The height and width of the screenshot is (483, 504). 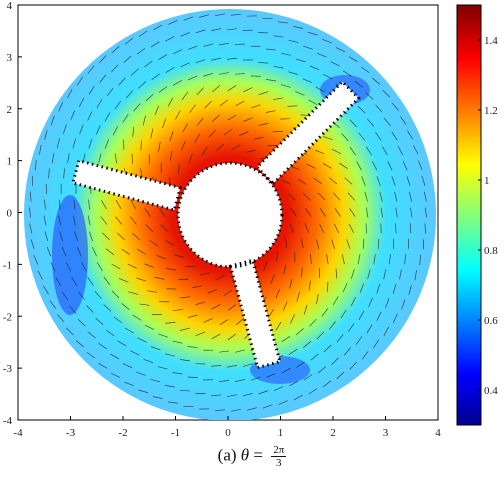 I want to click on y-tick-label: 2, so click(x=10, y=110).